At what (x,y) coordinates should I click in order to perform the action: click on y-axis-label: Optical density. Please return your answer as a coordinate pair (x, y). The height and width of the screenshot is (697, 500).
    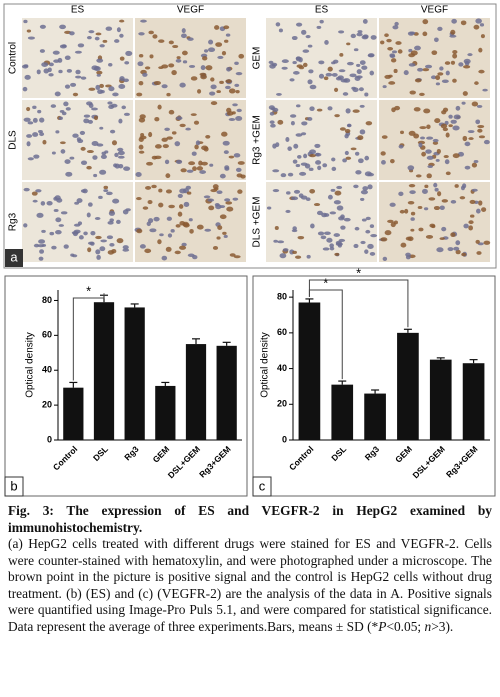
    Looking at the image, I should click on (265, 365).